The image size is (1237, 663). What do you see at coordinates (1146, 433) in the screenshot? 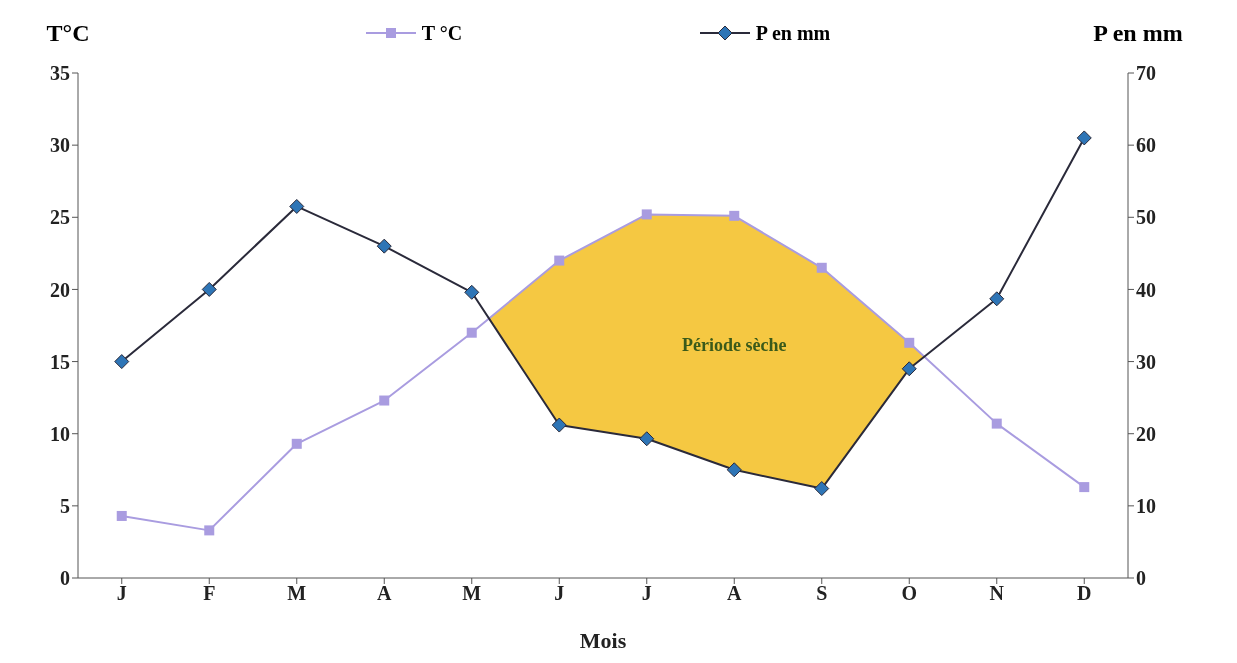
I see `y2-tick-label: 20` at bounding box center [1146, 433].